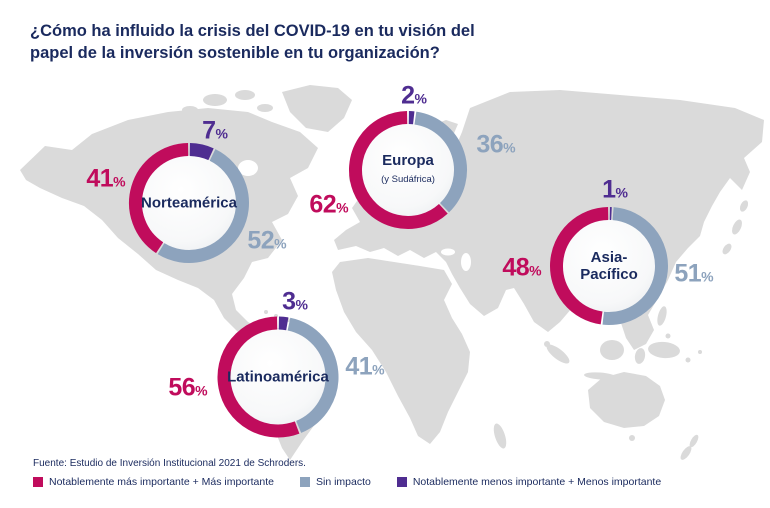 Image resolution: width=770 pixels, height=508 pixels. What do you see at coordinates (401, 351) in the screenshot?
I see `landmass-africa` at bounding box center [401, 351].